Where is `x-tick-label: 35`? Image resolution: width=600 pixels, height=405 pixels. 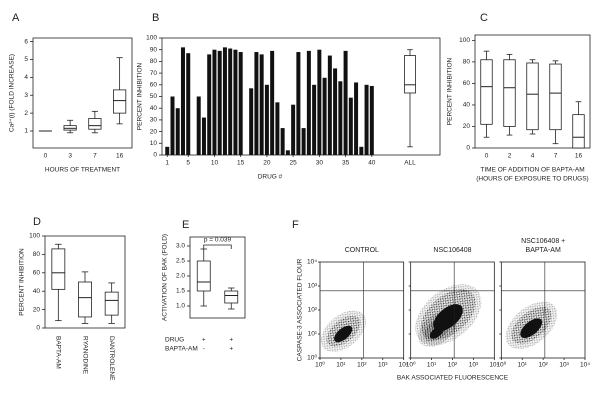
x-tick-label: 35 is located at coordinates (346, 163).